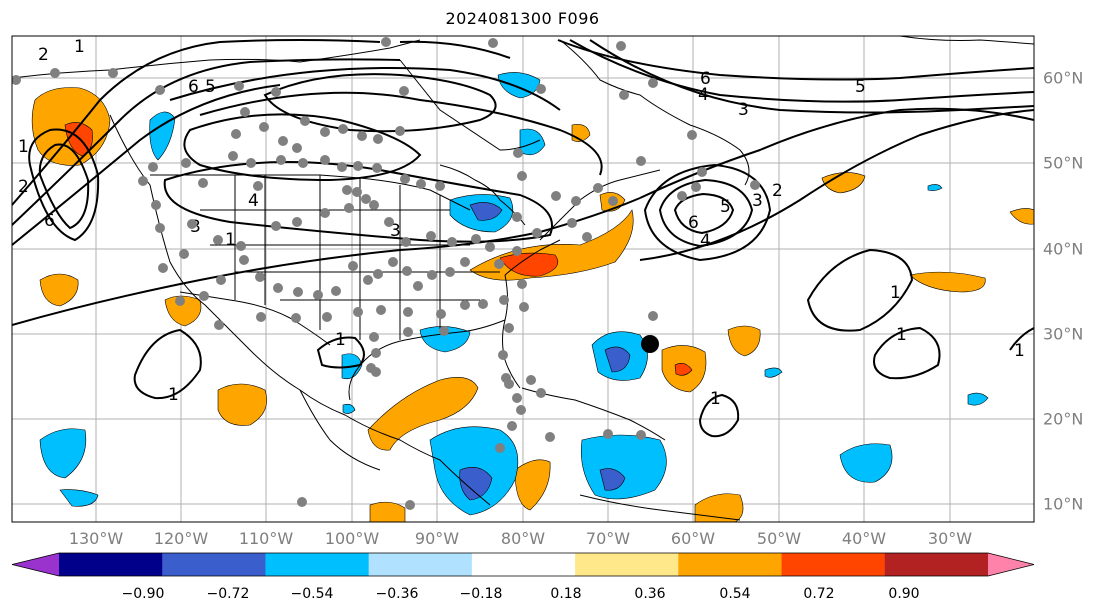 This screenshot has height=615, width=1105. What do you see at coordinates (181, 538) in the screenshot?
I see `lon-label: 120°W` at bounding box center [181, 538].